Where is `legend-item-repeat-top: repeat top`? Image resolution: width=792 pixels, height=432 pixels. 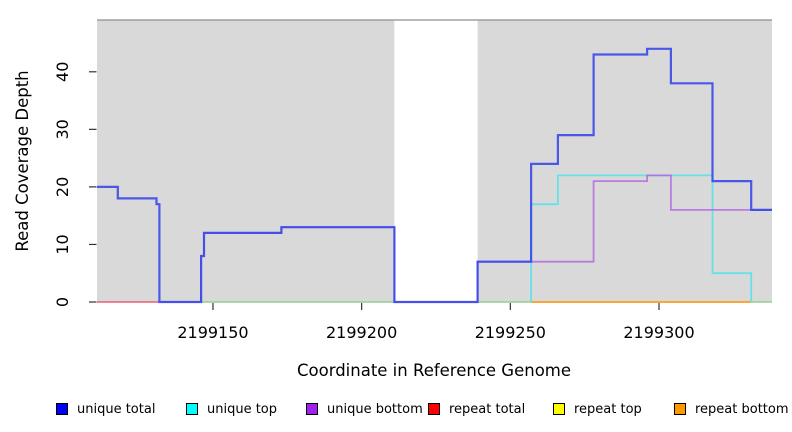
legend-item-repeat-top: repeat top is located at coordinates (597, 409).